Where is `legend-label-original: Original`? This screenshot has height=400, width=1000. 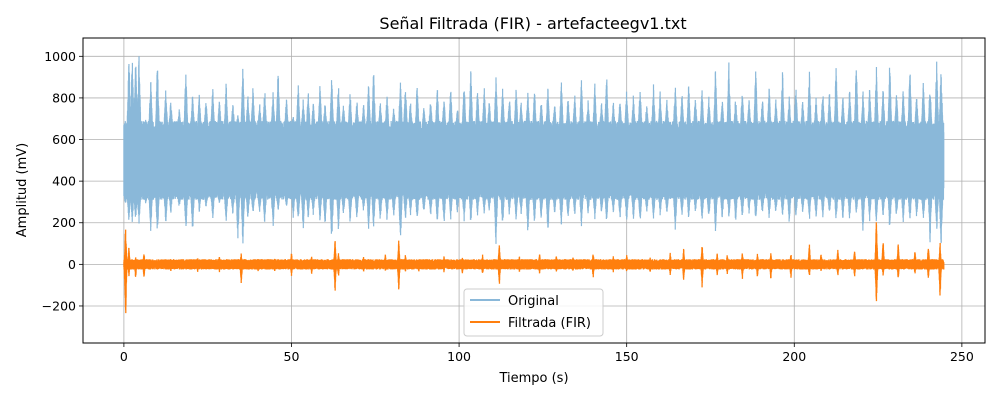 legend-label-original: Original is located at coordinates (533, 301).